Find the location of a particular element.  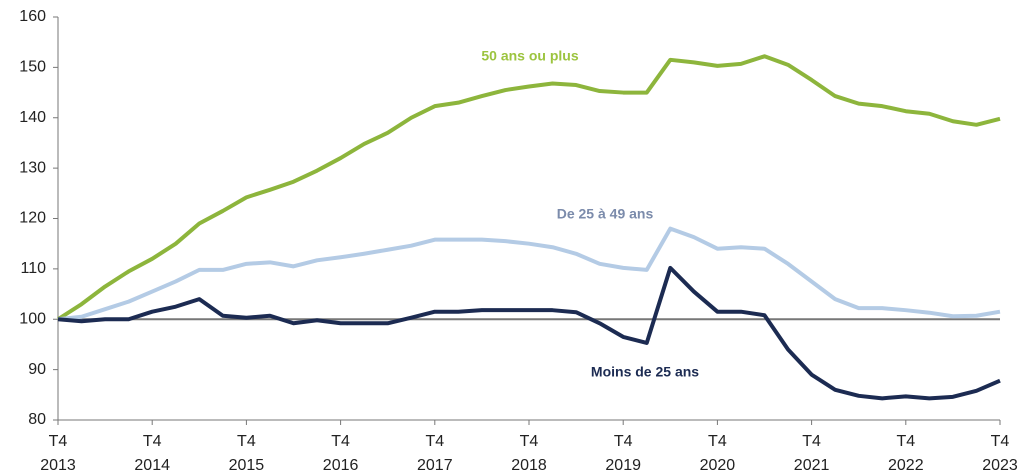

y-tick-label: 160 is located at coordinates (32, 16).